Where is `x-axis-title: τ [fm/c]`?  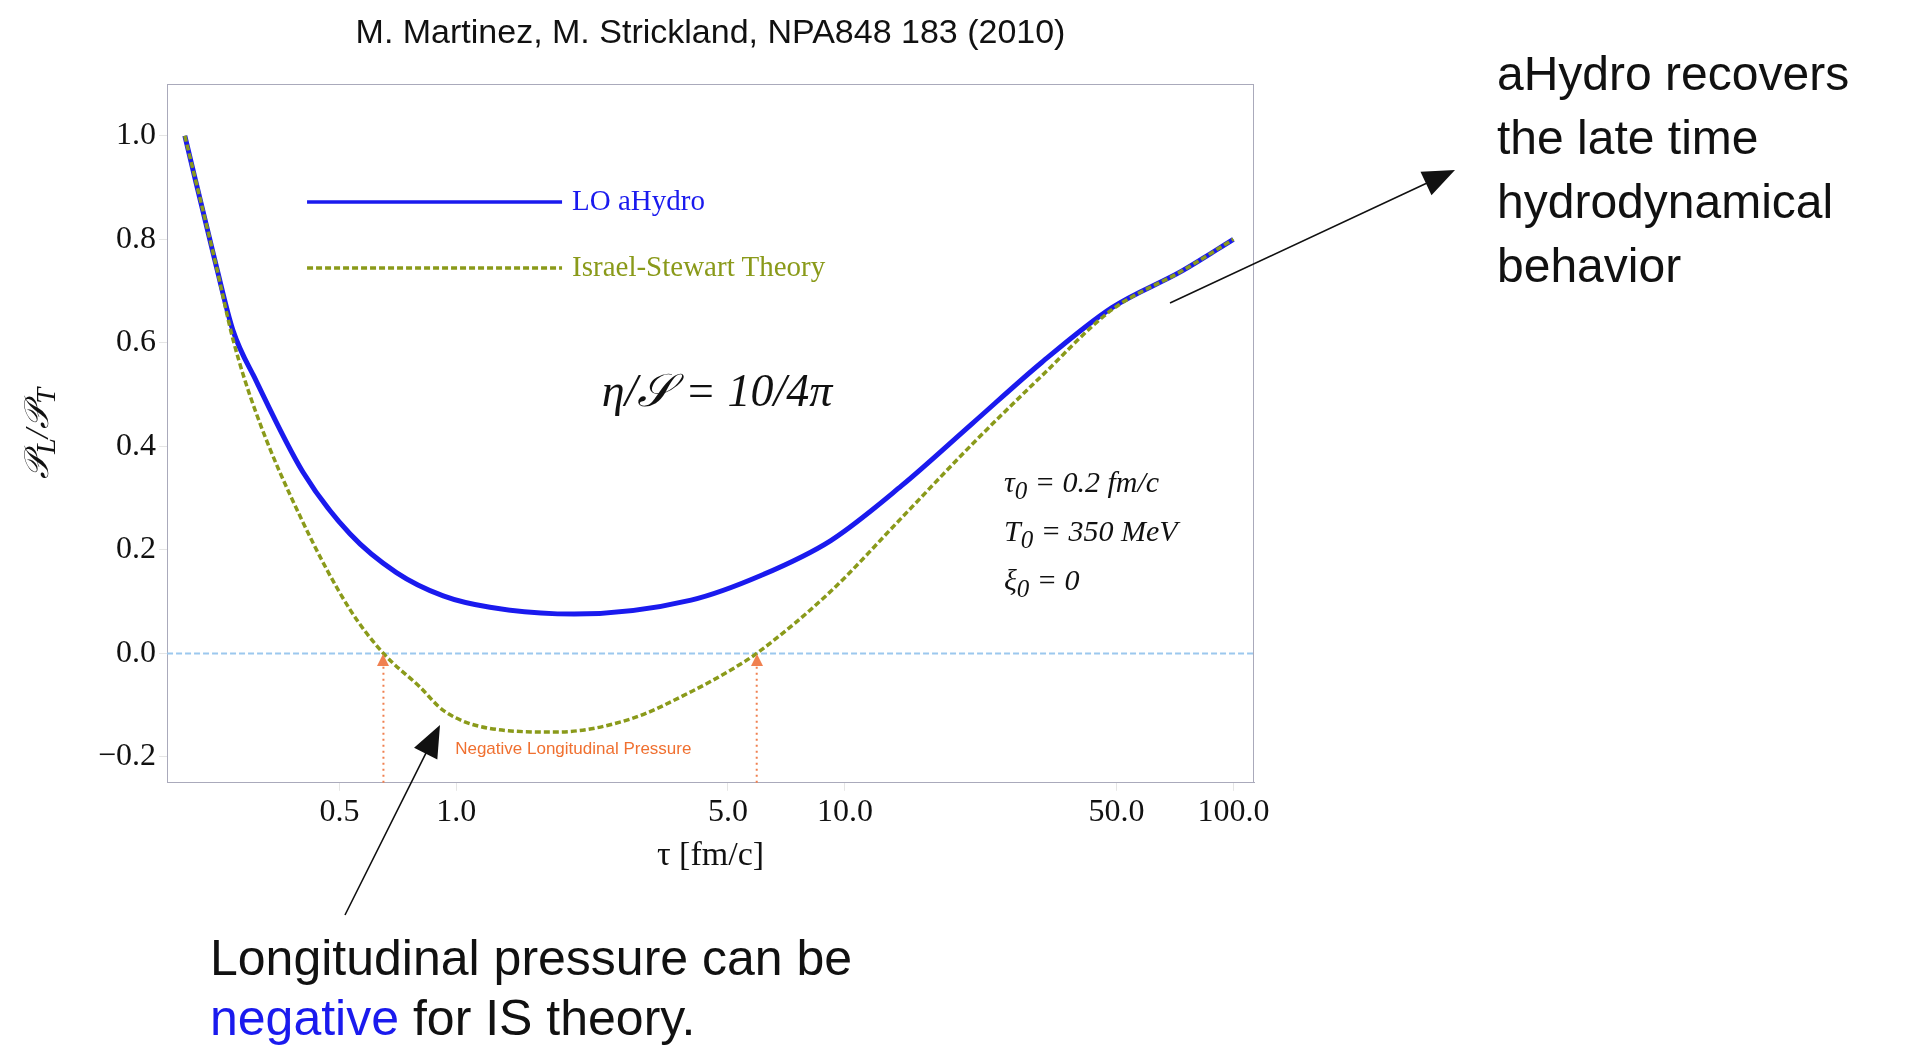 x-axis-title: τ [fm/c] is located at coordinates (710, 853).